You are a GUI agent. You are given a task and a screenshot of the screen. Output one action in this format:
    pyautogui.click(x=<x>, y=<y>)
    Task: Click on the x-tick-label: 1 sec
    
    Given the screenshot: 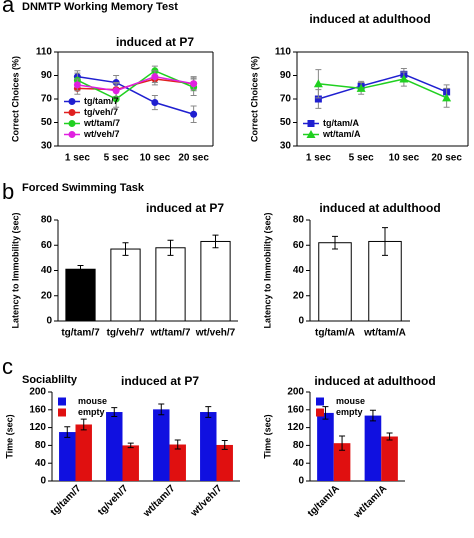 What is the action you would take?
    pyautogui.click(x=77, y=158)
    